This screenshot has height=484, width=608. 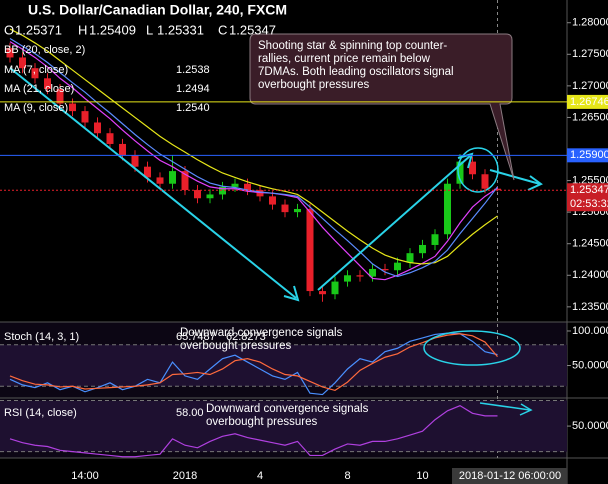 I want to click on y-tick-label: 1.26500, so click(x=590, y=117).